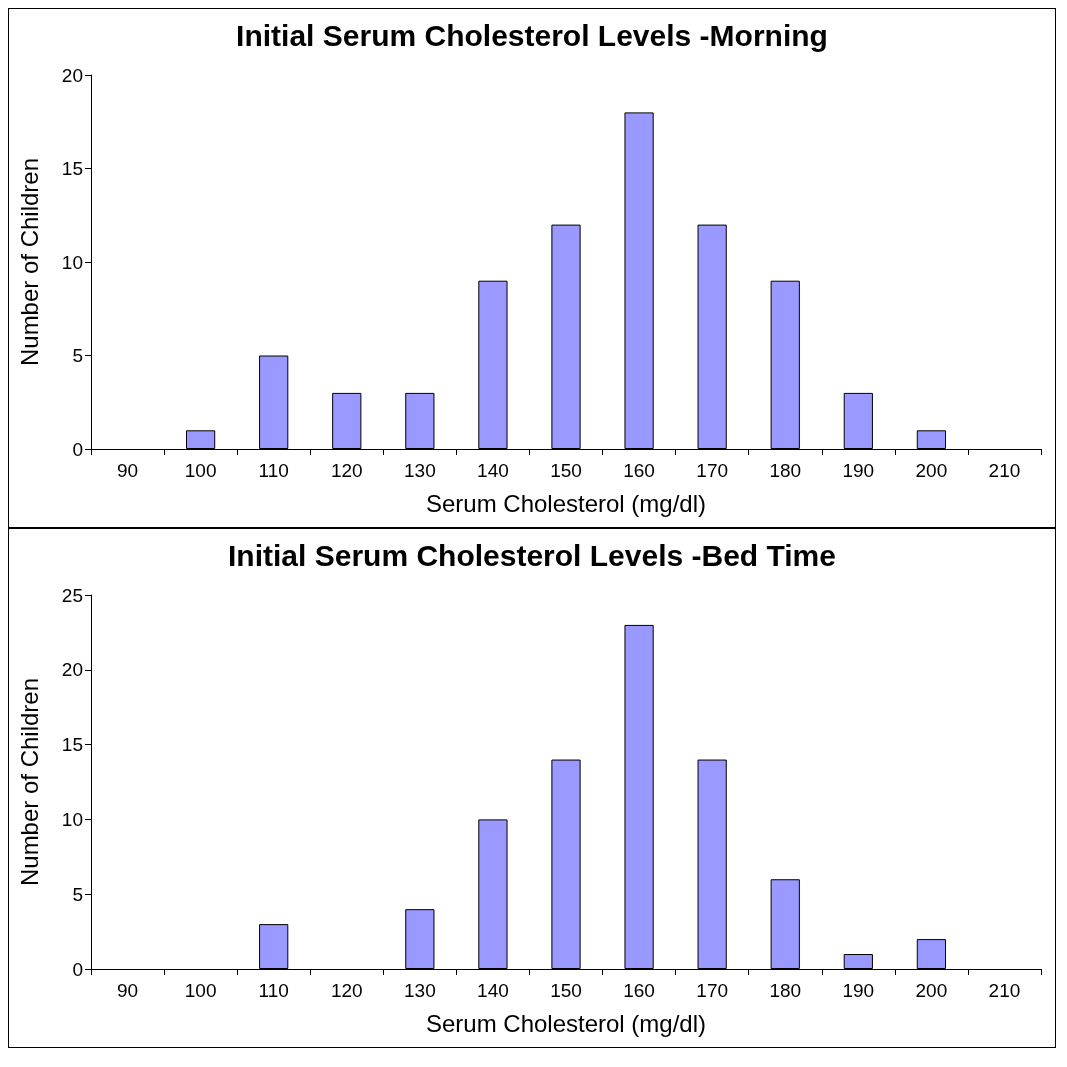 The height and width of the screenshot is (1067, 1067). I want to click on chart-title: Initial Serum Cholesterol Levels -Morning, so click(532, 35).